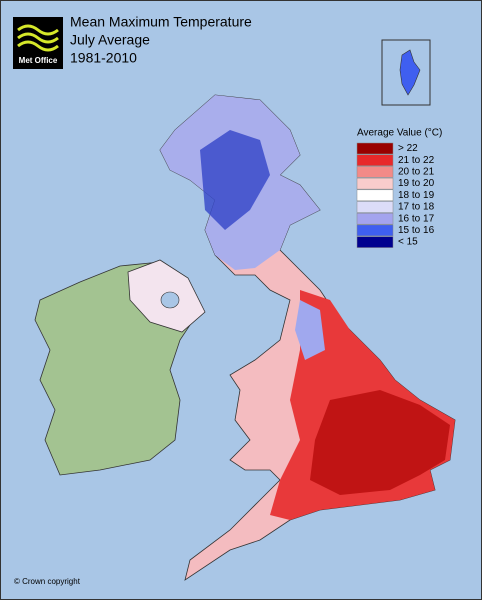  I want to click on title-line: 1981-2010, so click(103, 58).